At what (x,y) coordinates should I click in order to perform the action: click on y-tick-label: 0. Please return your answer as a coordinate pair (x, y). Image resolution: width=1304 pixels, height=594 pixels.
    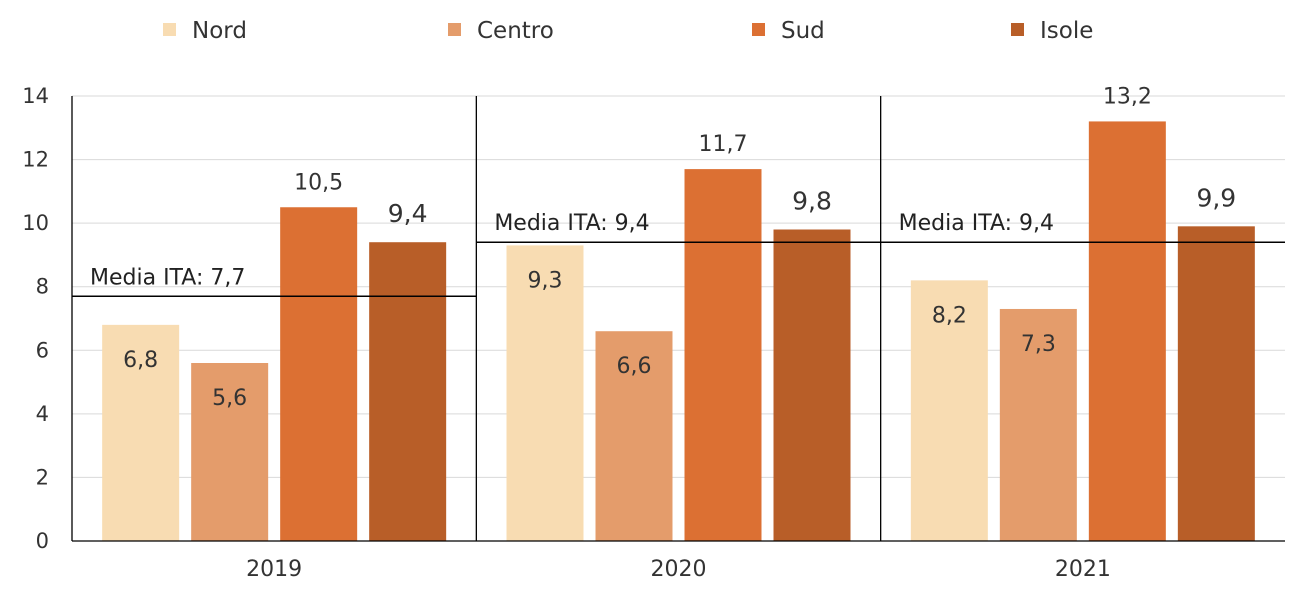
    Looking at the image, I should click on (42, 541).